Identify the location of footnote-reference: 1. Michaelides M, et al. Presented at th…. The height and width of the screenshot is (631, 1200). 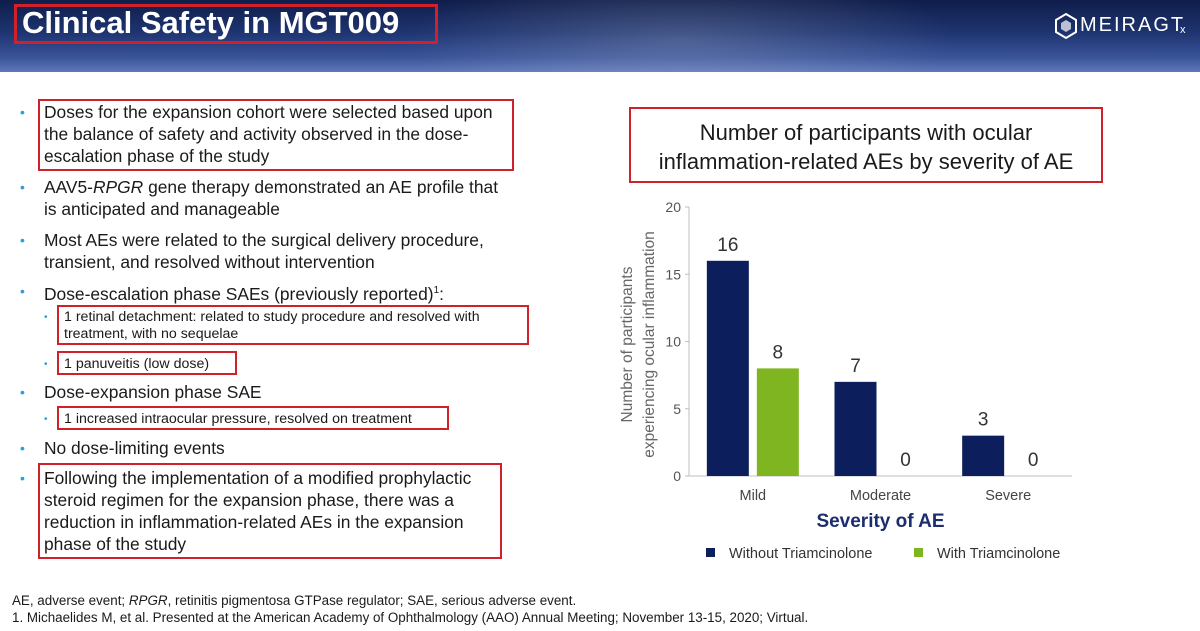
(410, 617).